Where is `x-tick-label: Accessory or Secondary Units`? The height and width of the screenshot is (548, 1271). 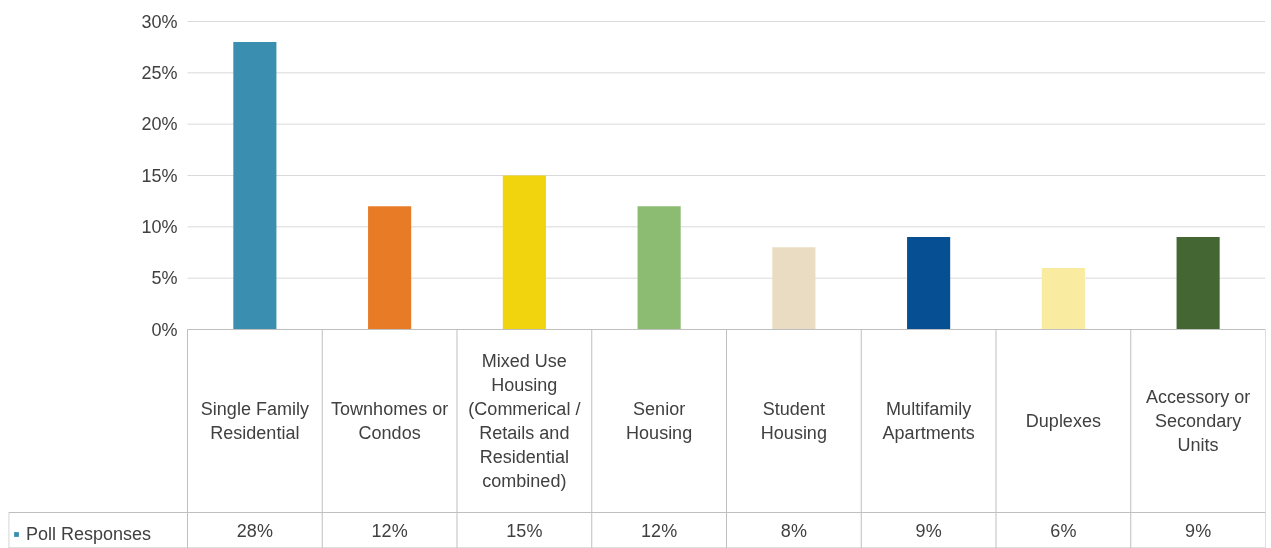 x-tick-label: Accessory or Secondary Units is located at coordinates (1198, 421).